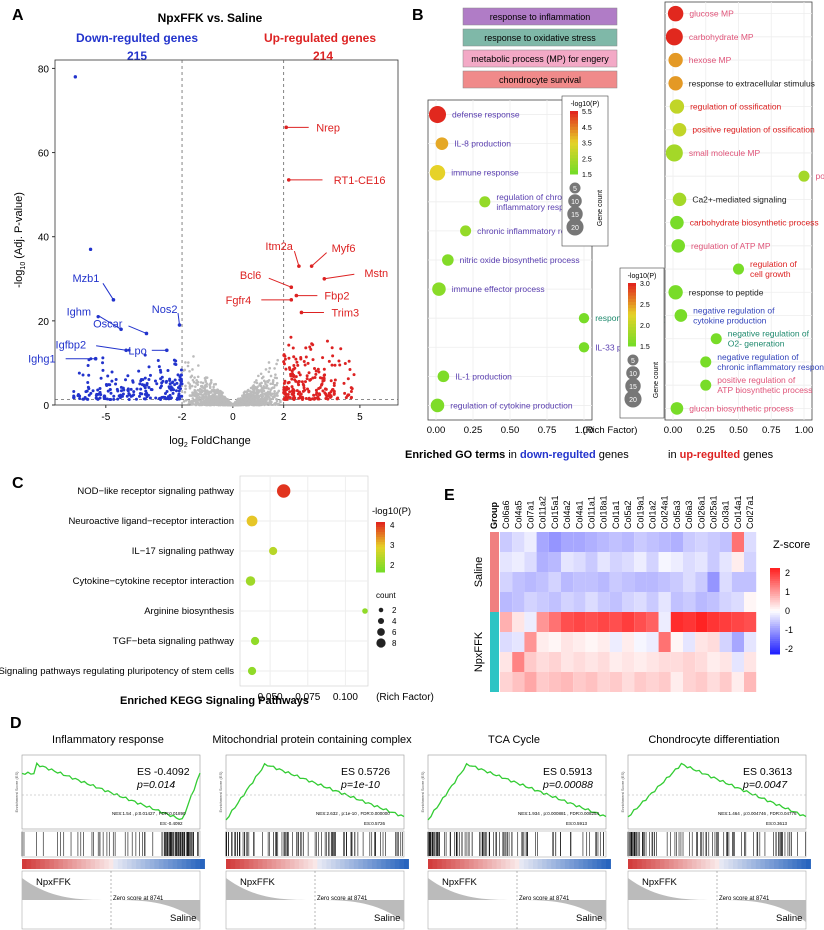 The width and height of the screenshot is (824, 930). What do you see at coordinates (511, 405) in the screenshot?
I see `go-term-label: regulation of cytokine production` at bounding box center [511, 405].